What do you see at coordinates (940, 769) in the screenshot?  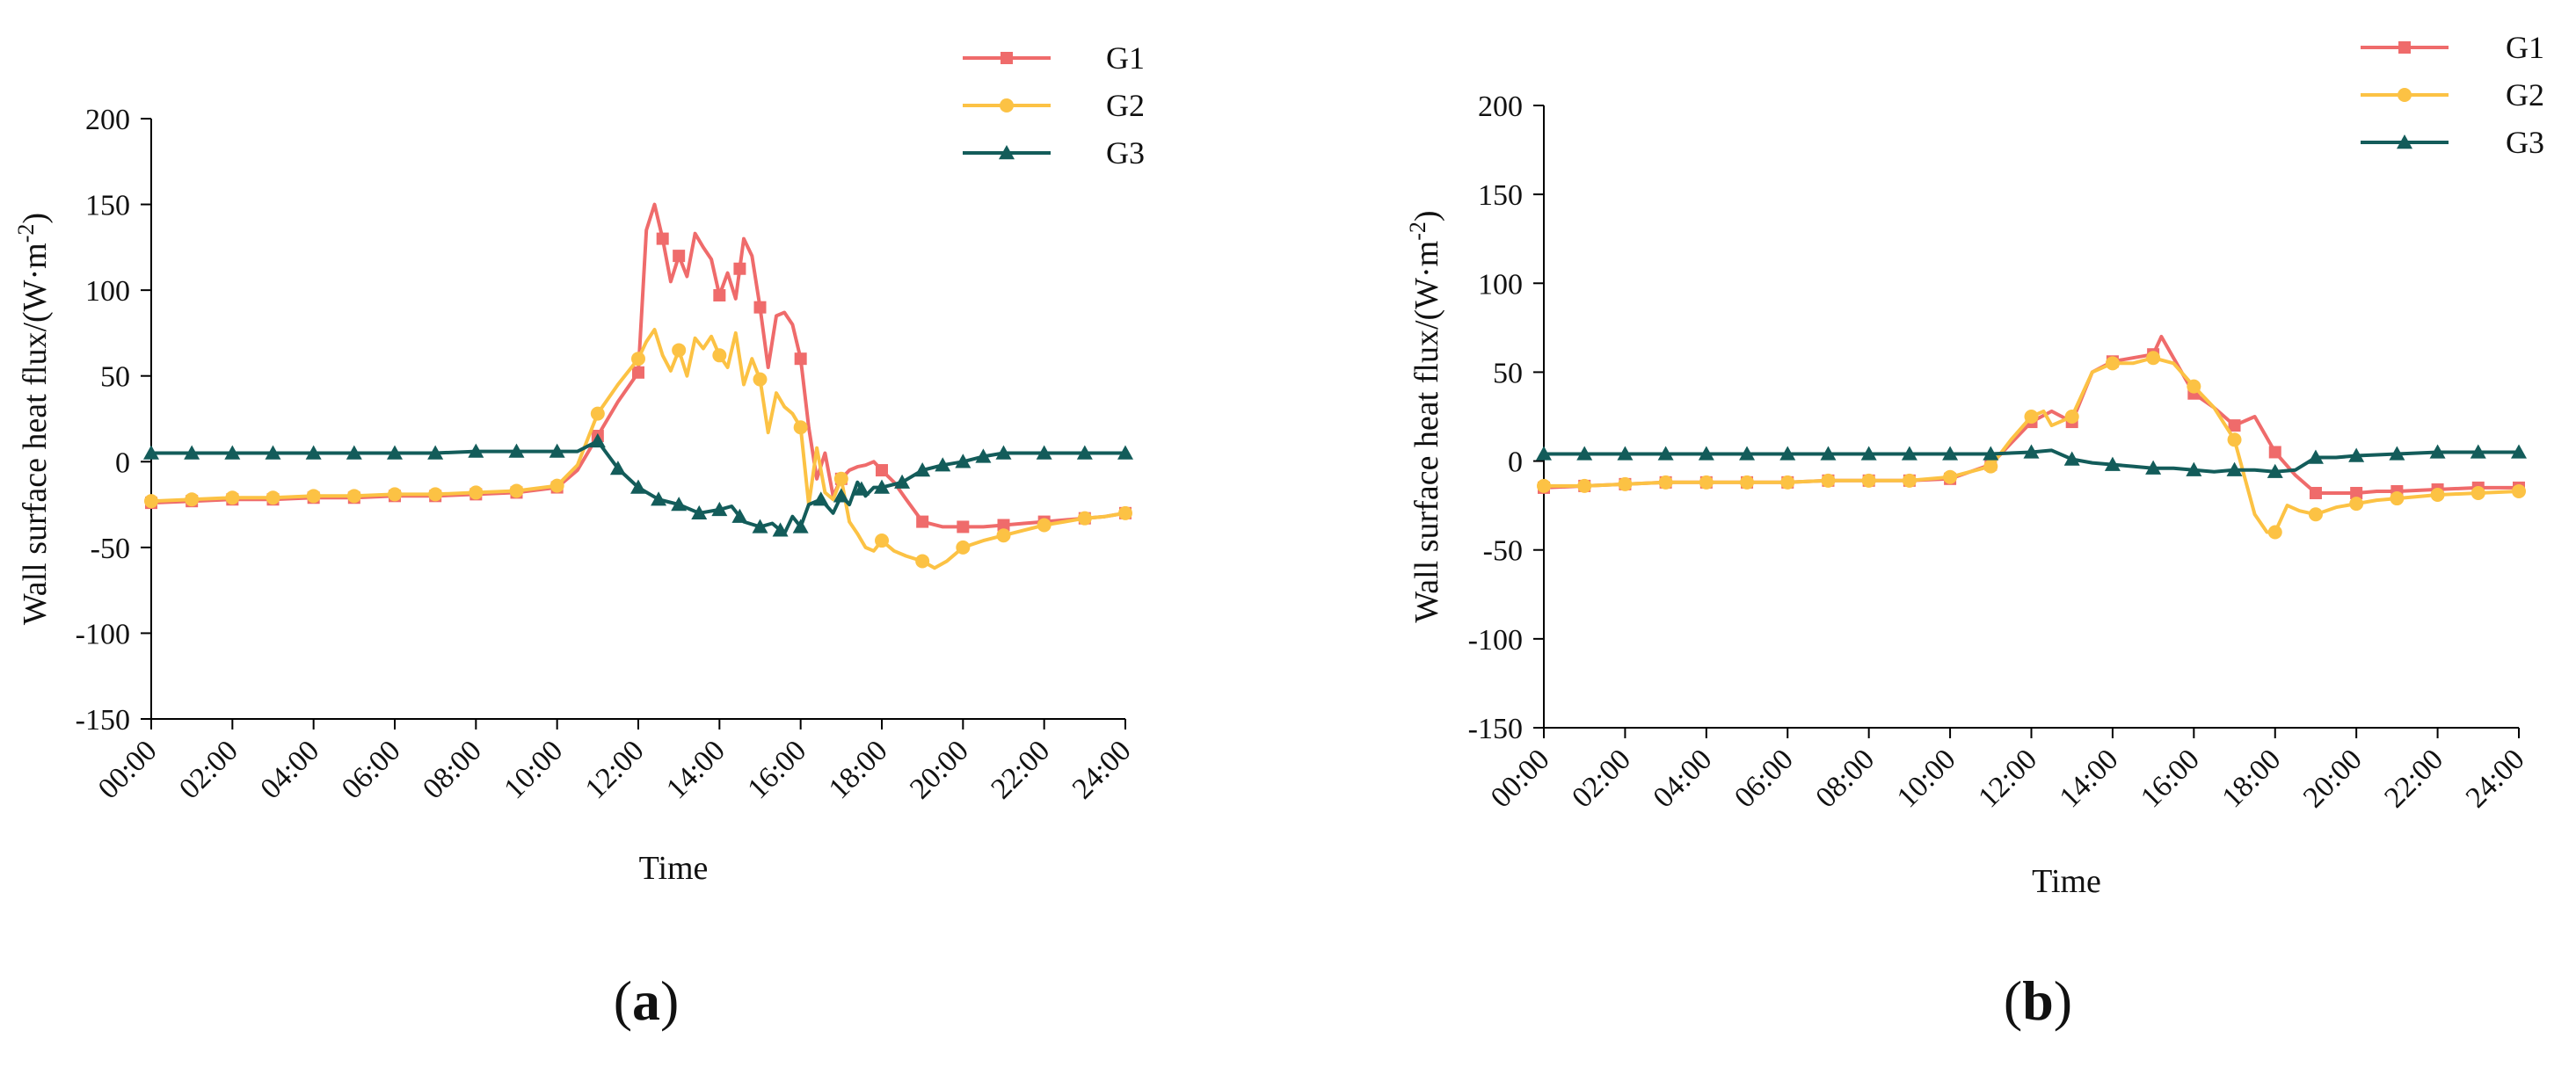 I see `x-tick-label: 20:00` at bounding box center [940, 769].